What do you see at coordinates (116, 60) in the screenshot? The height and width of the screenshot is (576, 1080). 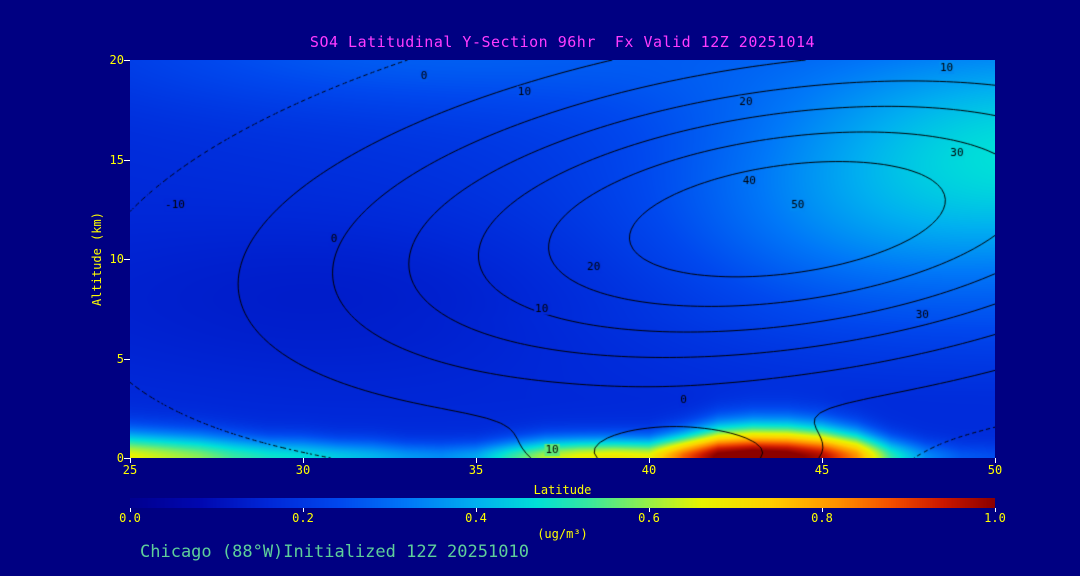 I see `y-tick-label: 20` at bounding box center [116, 60].